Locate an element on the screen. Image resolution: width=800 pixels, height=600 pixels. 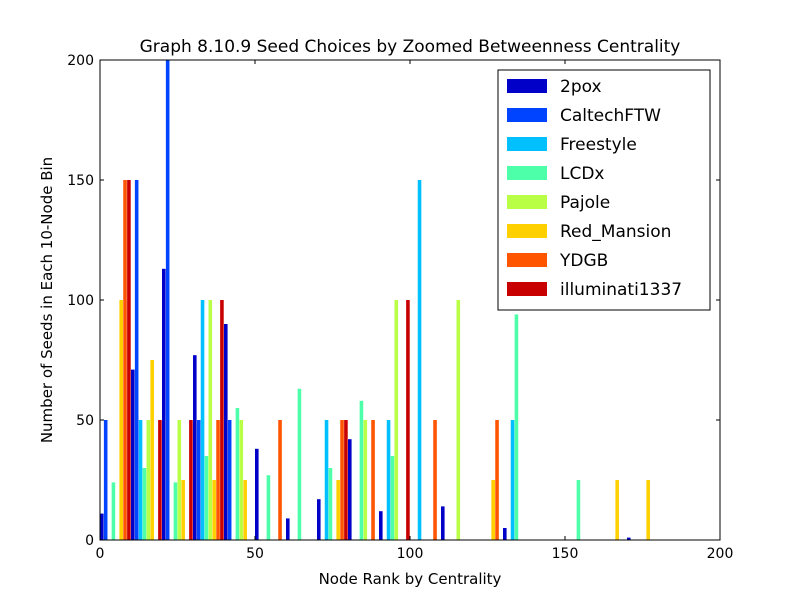
legend-label: Freestyle is located at coordinates (598, 145).